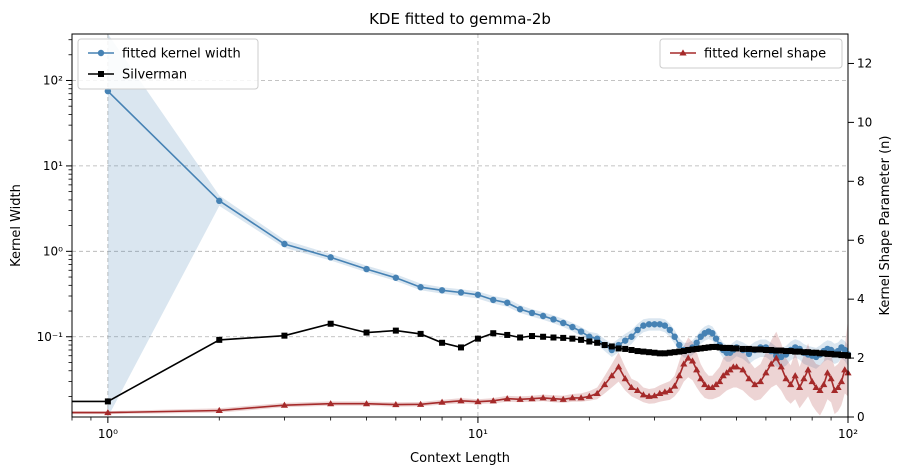 Image resolution: width=904 pixels, height=475 pixels. What do you see at coordinates (848, 434) in the screenshot?
I see `x-tick-label: 10²` at bounding box center [848, 434].